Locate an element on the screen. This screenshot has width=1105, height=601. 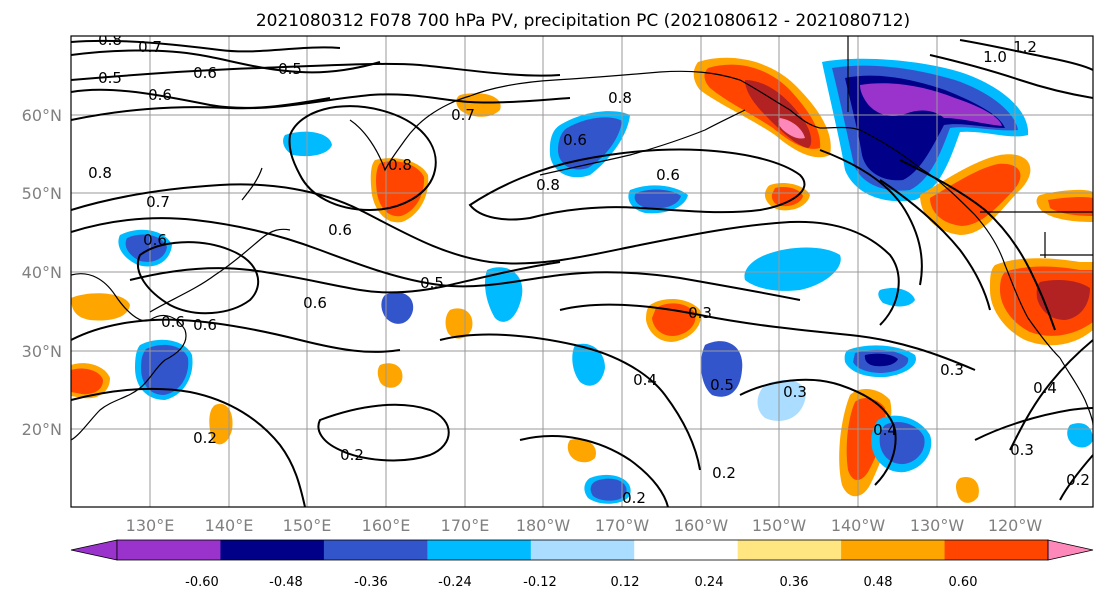
contour-0.3-south is located at coordinates (818, 432).